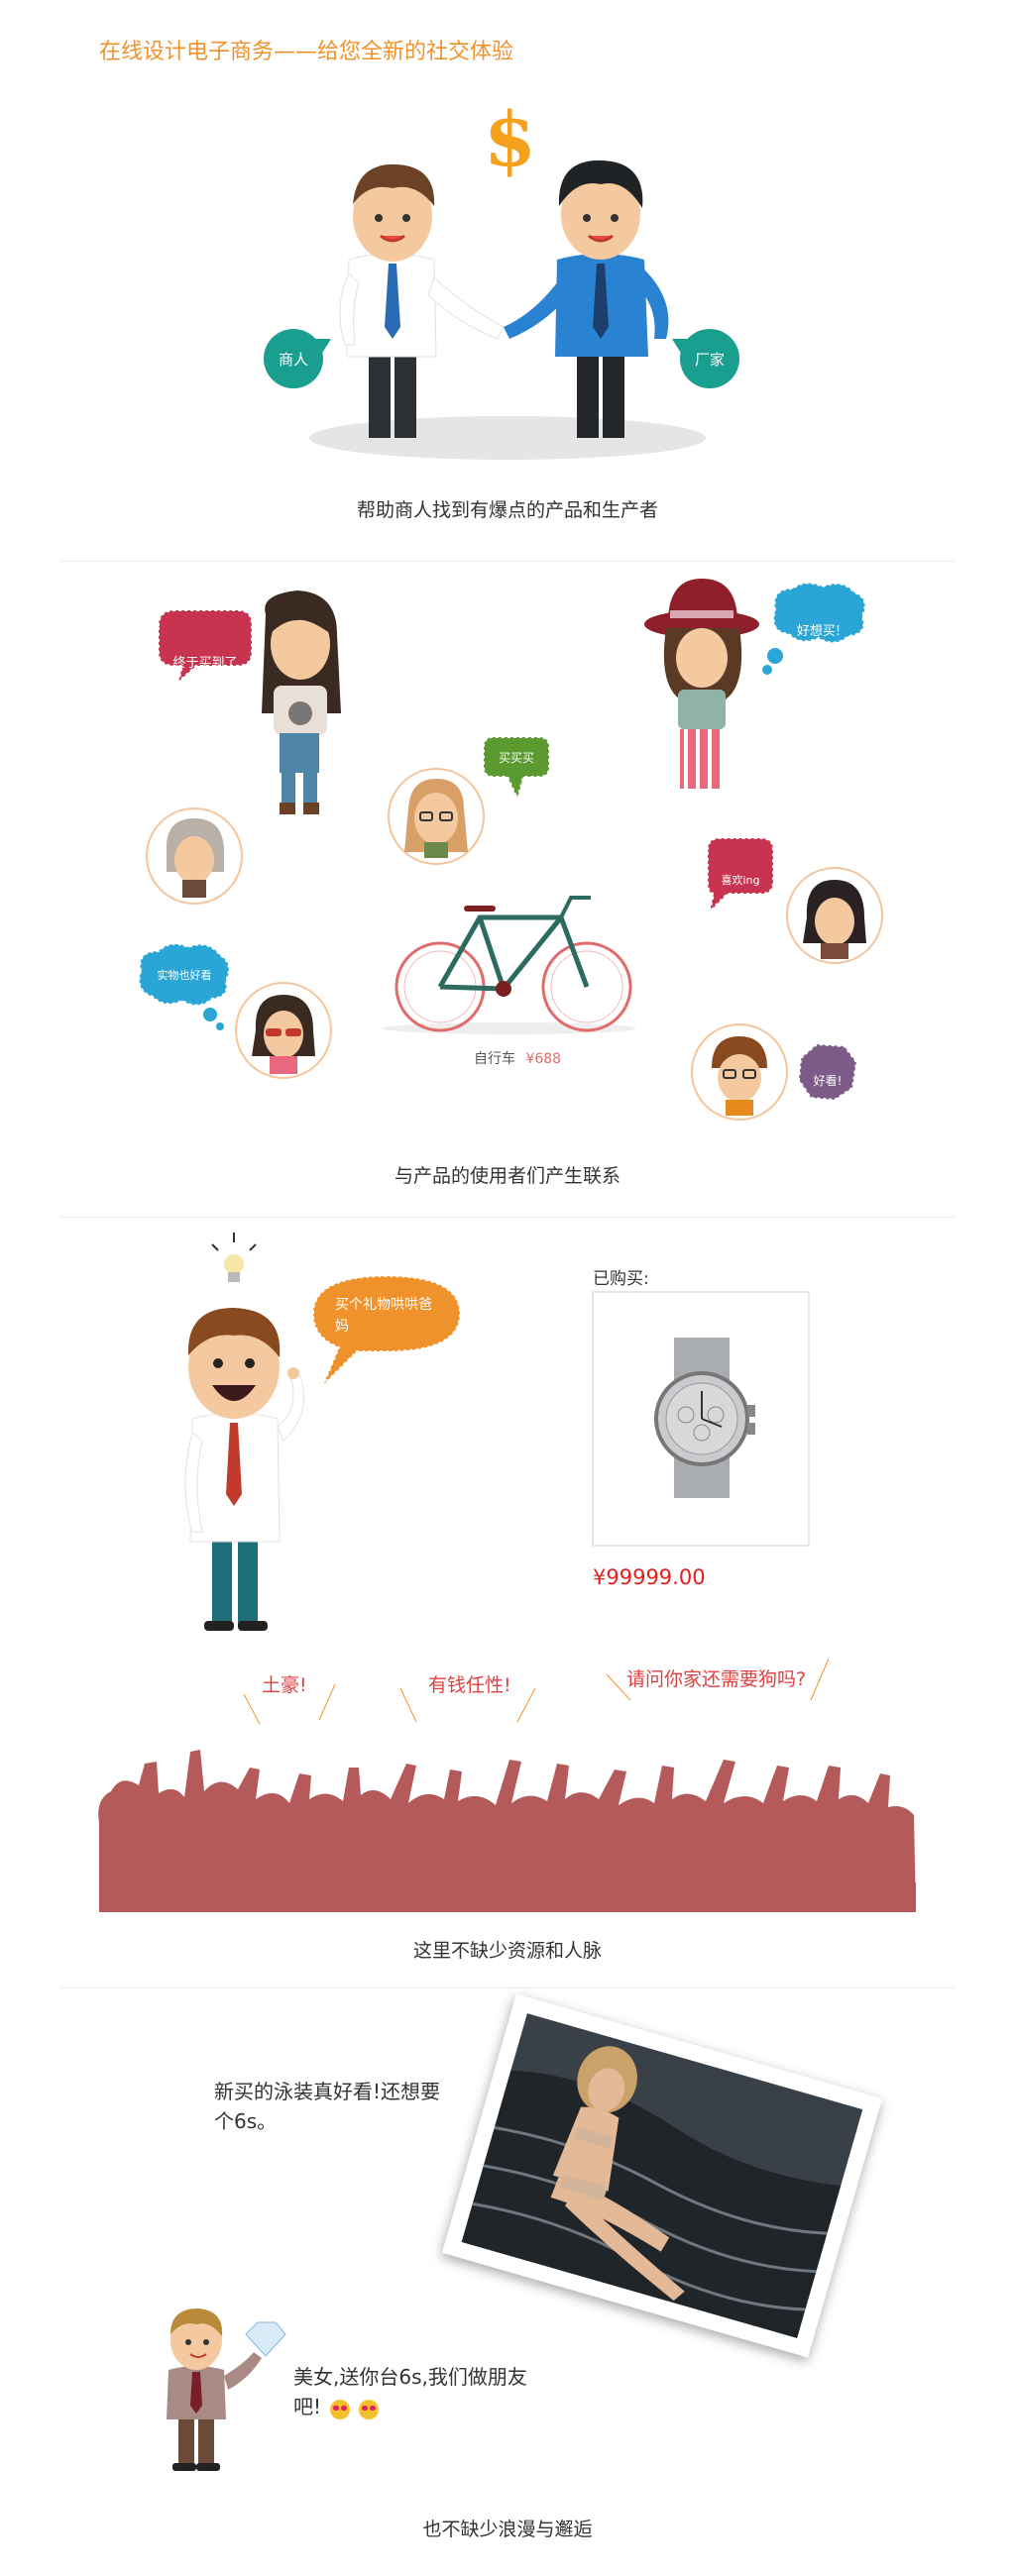 The width and height of the screenshot is (1015, 2576). I want to click on factory-label: 厂家, so click(709, 360).